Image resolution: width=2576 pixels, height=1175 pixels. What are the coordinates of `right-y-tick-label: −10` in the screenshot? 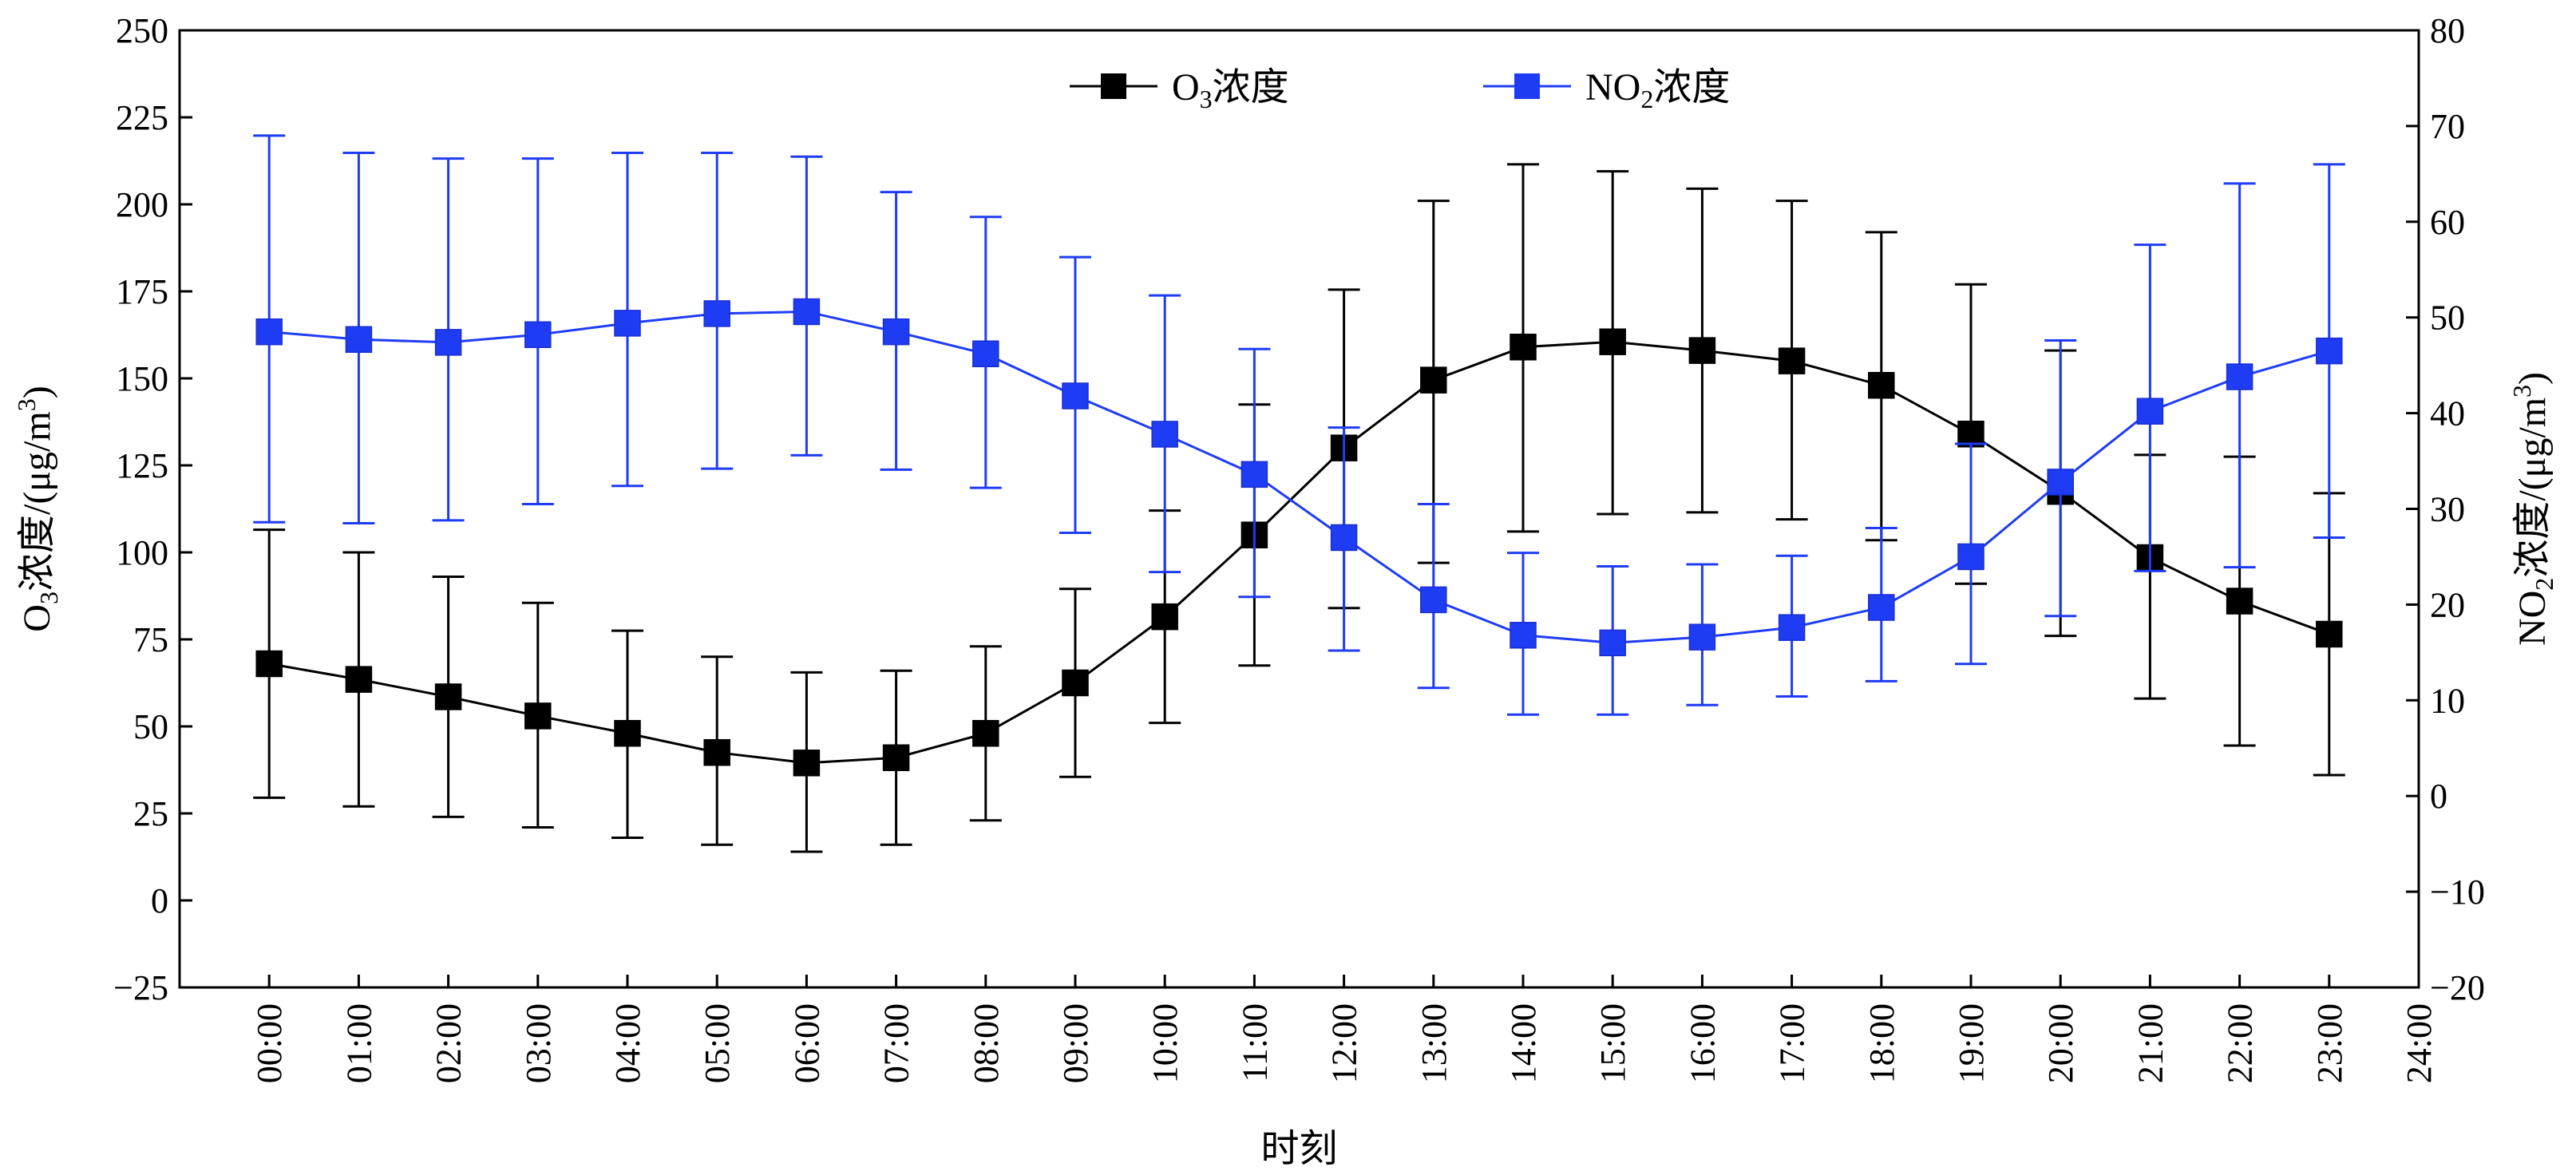 It's located at (2458, 892).